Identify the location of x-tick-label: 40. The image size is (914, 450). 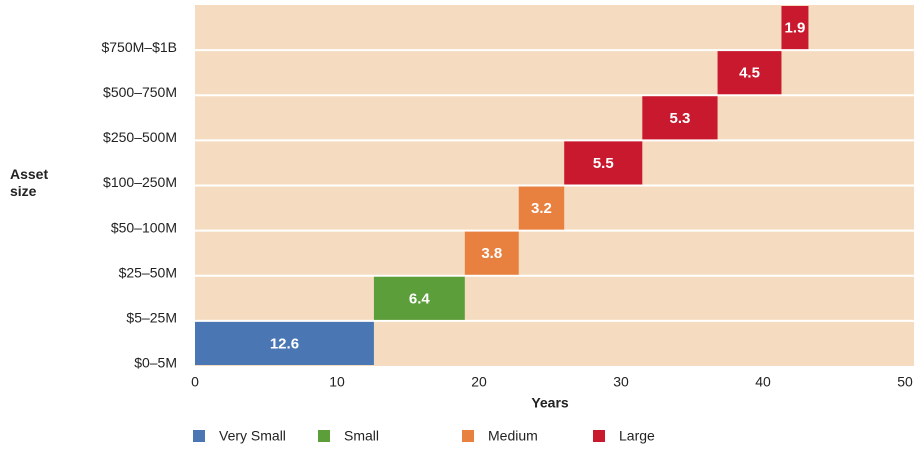
(763, 382).